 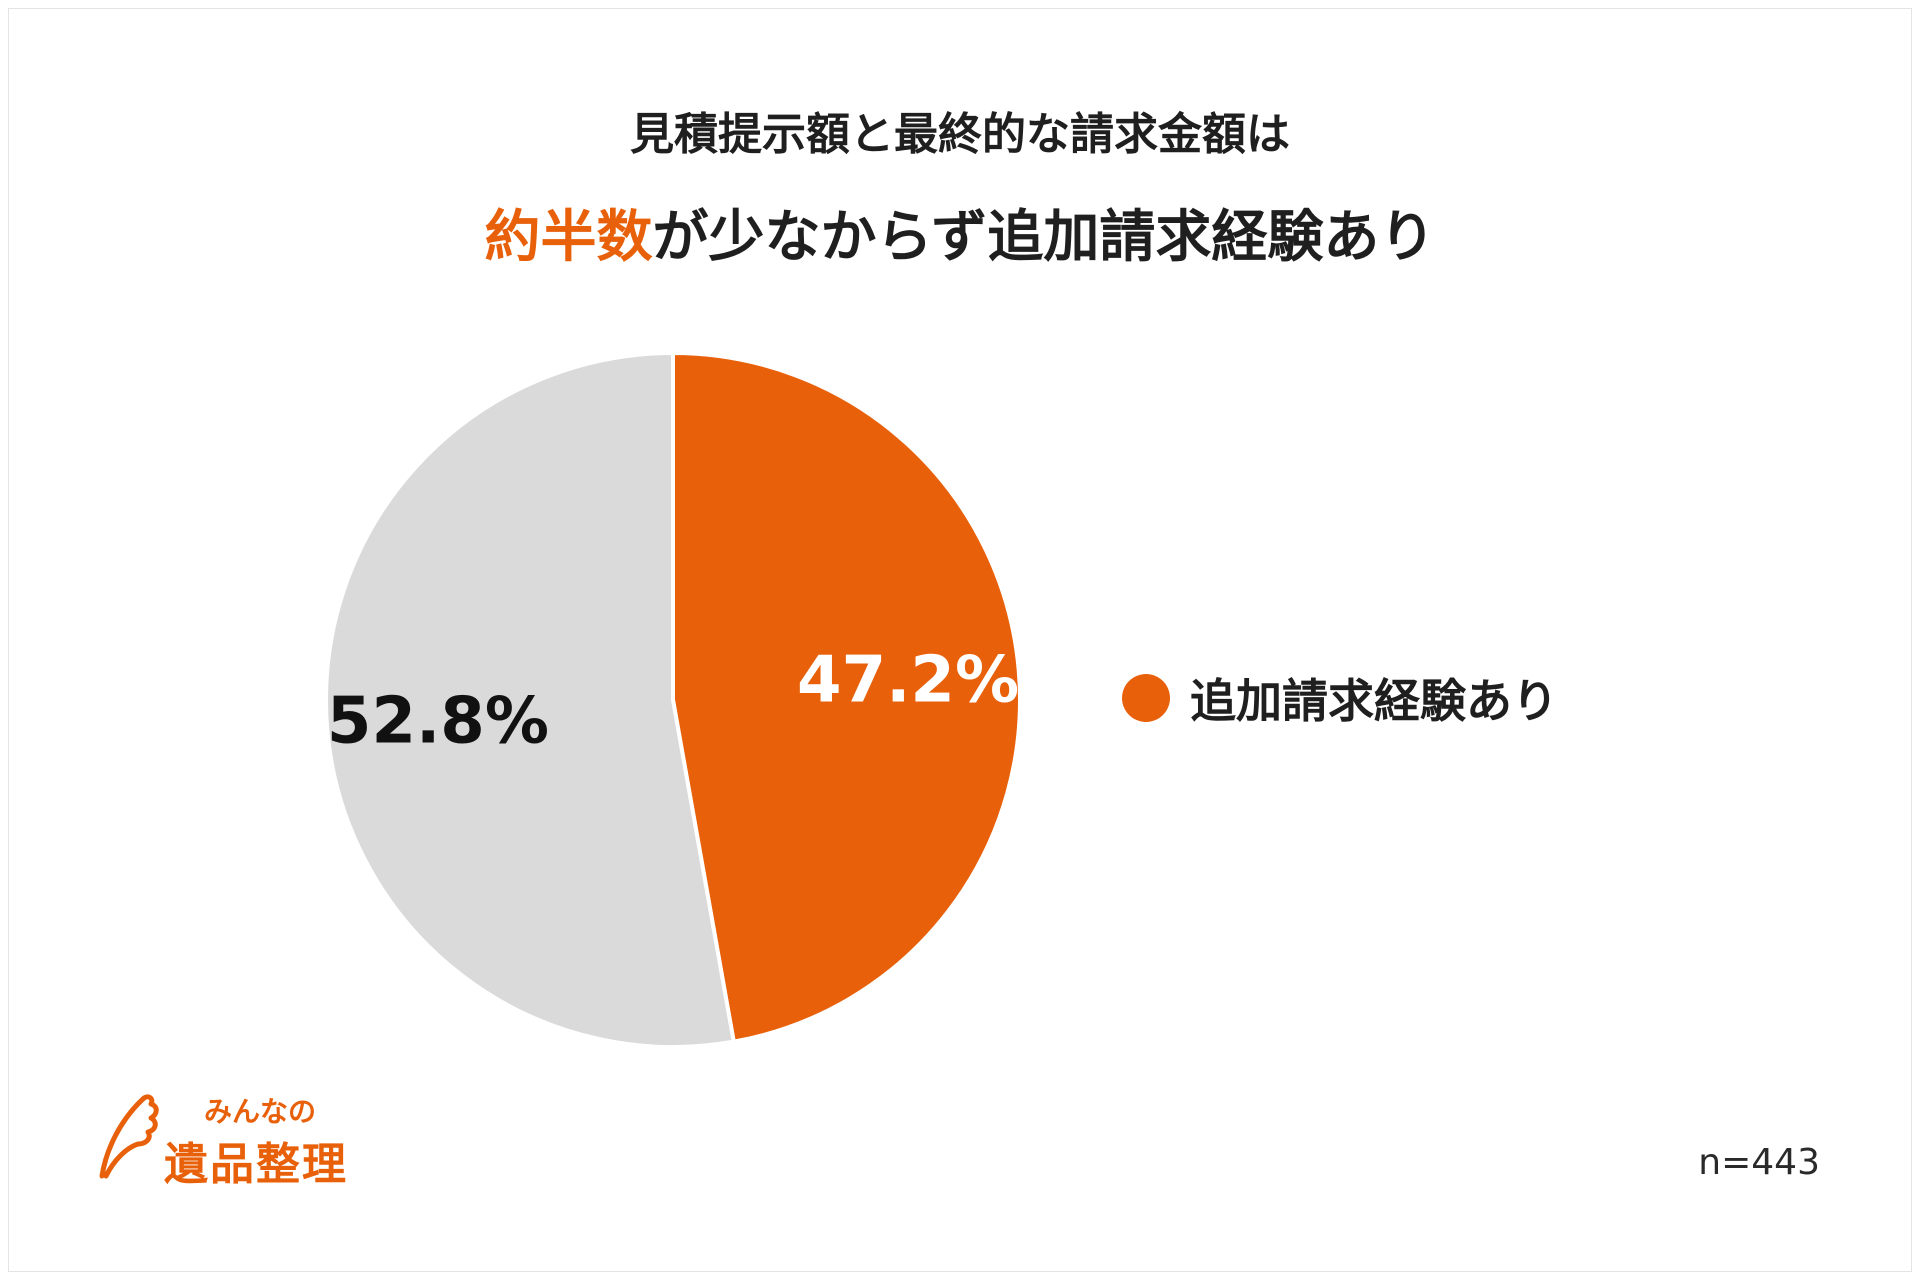 What do you see at coordinates (908, 680) in the screenshot?
I see `pie-slice-value-label-0: 47.2%` at bounding box center [908, 680].